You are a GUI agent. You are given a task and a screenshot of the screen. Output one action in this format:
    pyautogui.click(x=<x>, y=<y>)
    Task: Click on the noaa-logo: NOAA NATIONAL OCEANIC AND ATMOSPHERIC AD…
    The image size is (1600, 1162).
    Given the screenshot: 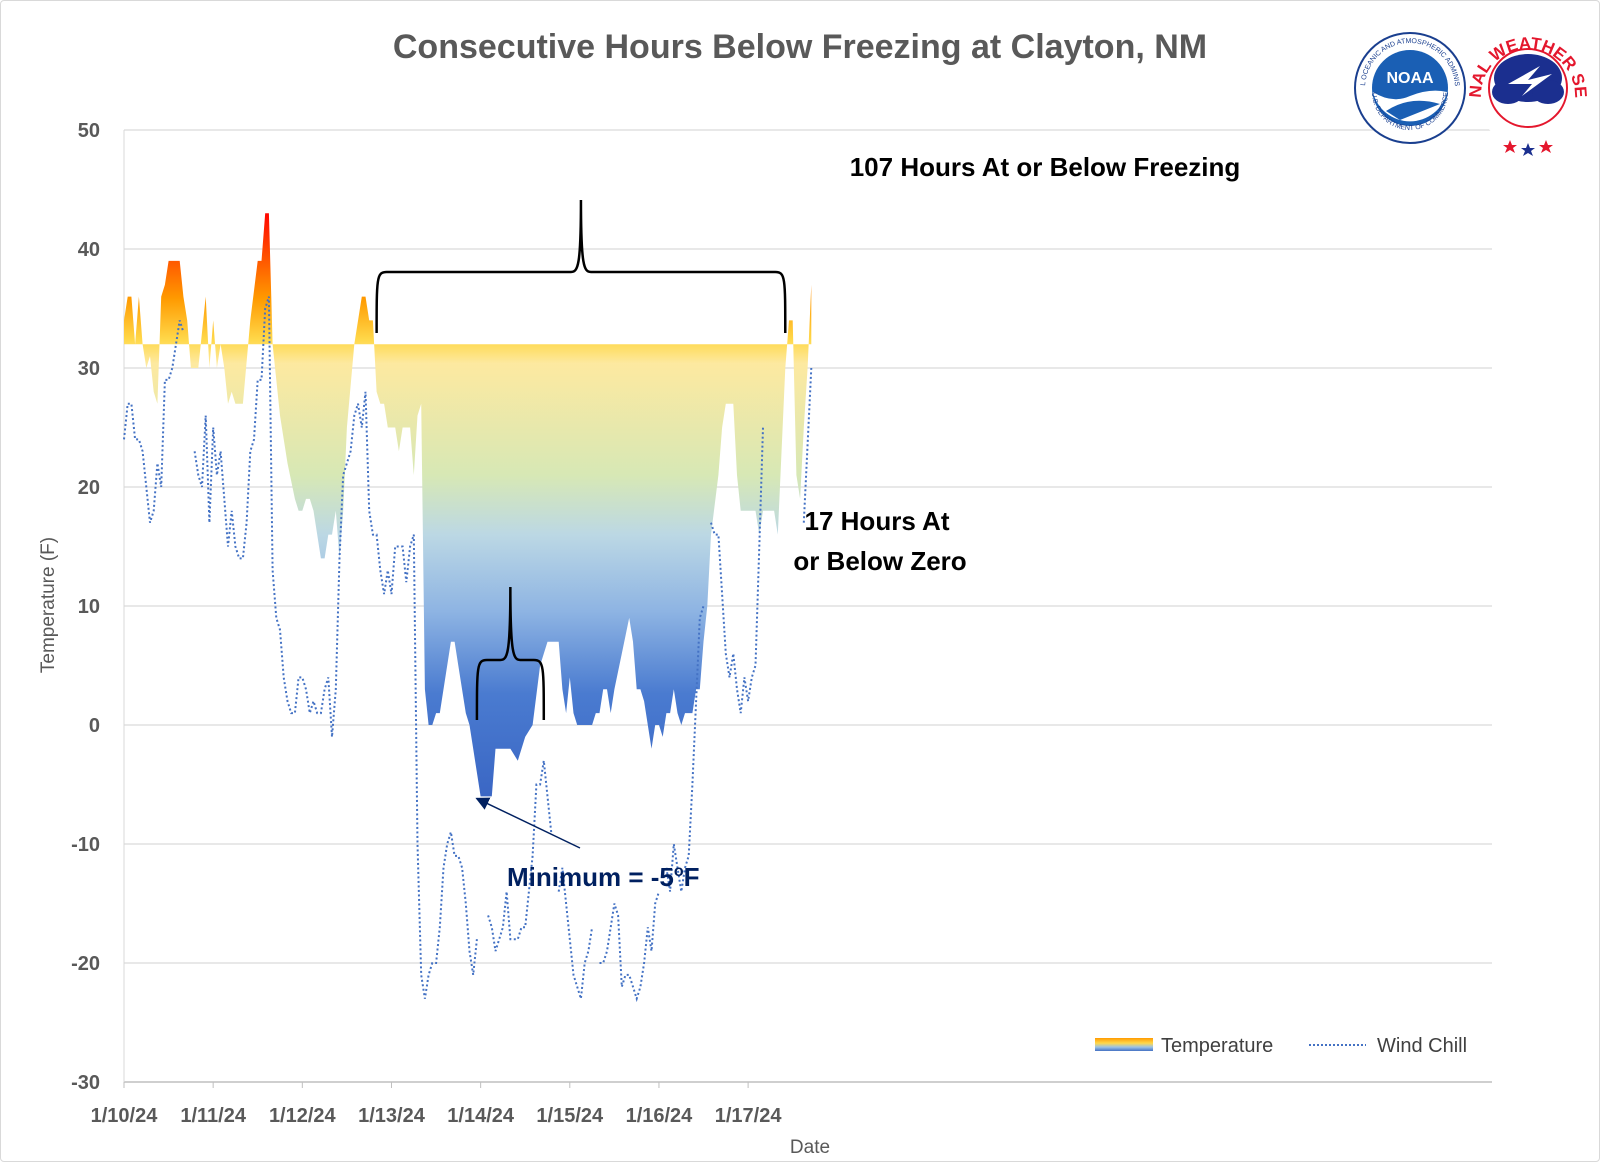 What is the action you would take?
    pyautogui.click(x=733, y=72)
    